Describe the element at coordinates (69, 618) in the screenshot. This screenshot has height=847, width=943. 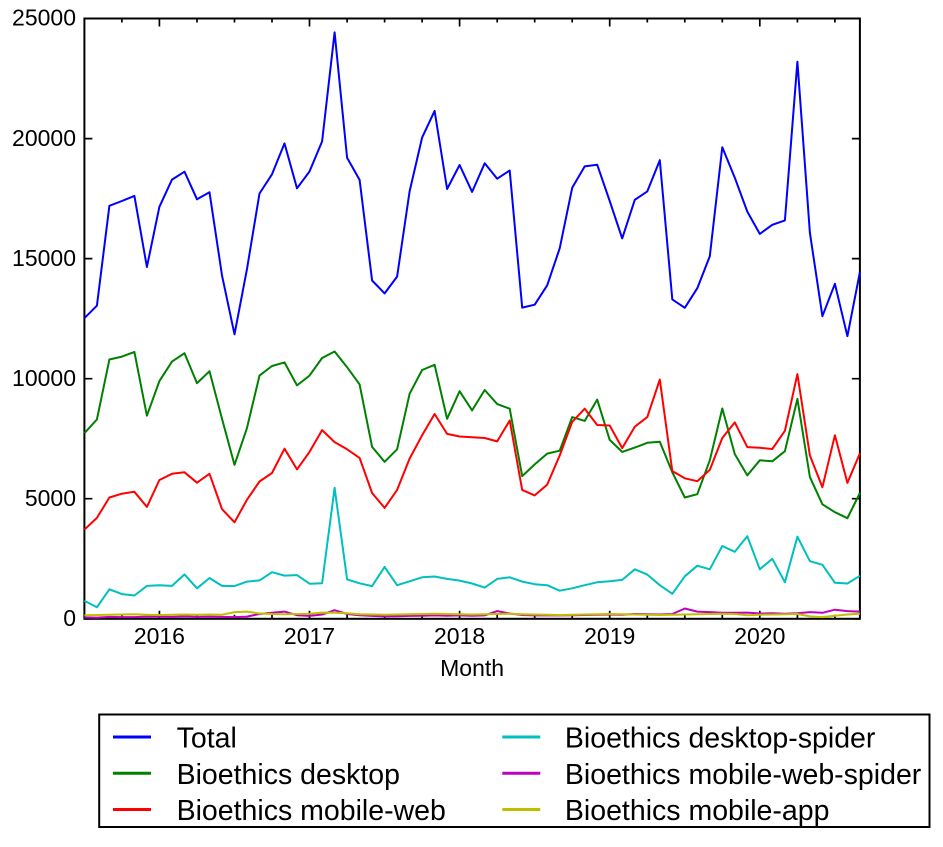
I see `svg-text: 0` at that location.